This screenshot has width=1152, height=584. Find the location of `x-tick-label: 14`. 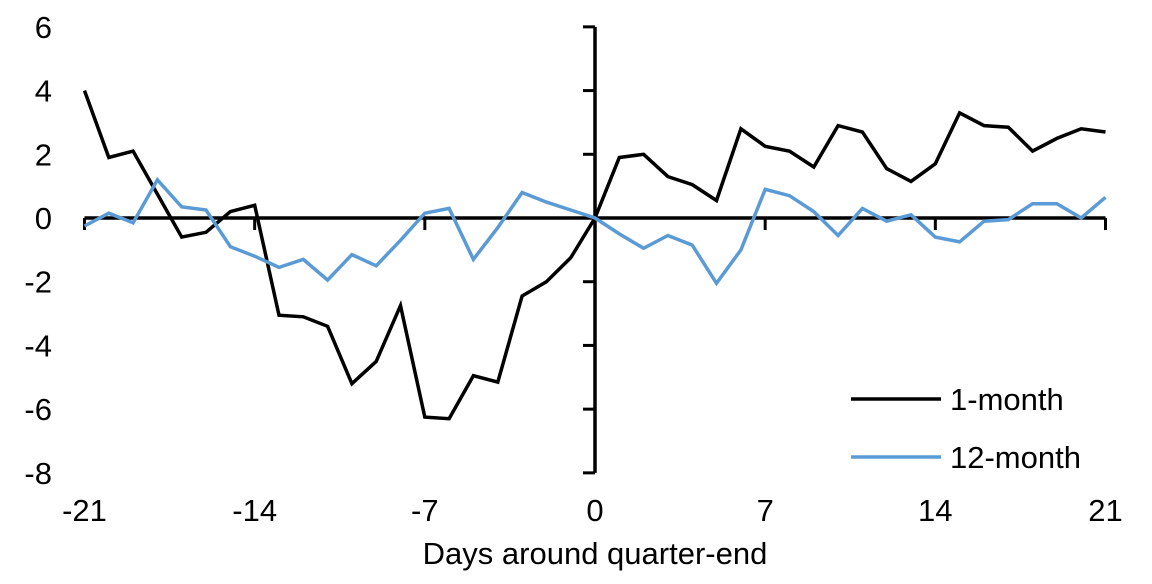

x-tick-label: 14 is located at coordinates (935, 510).